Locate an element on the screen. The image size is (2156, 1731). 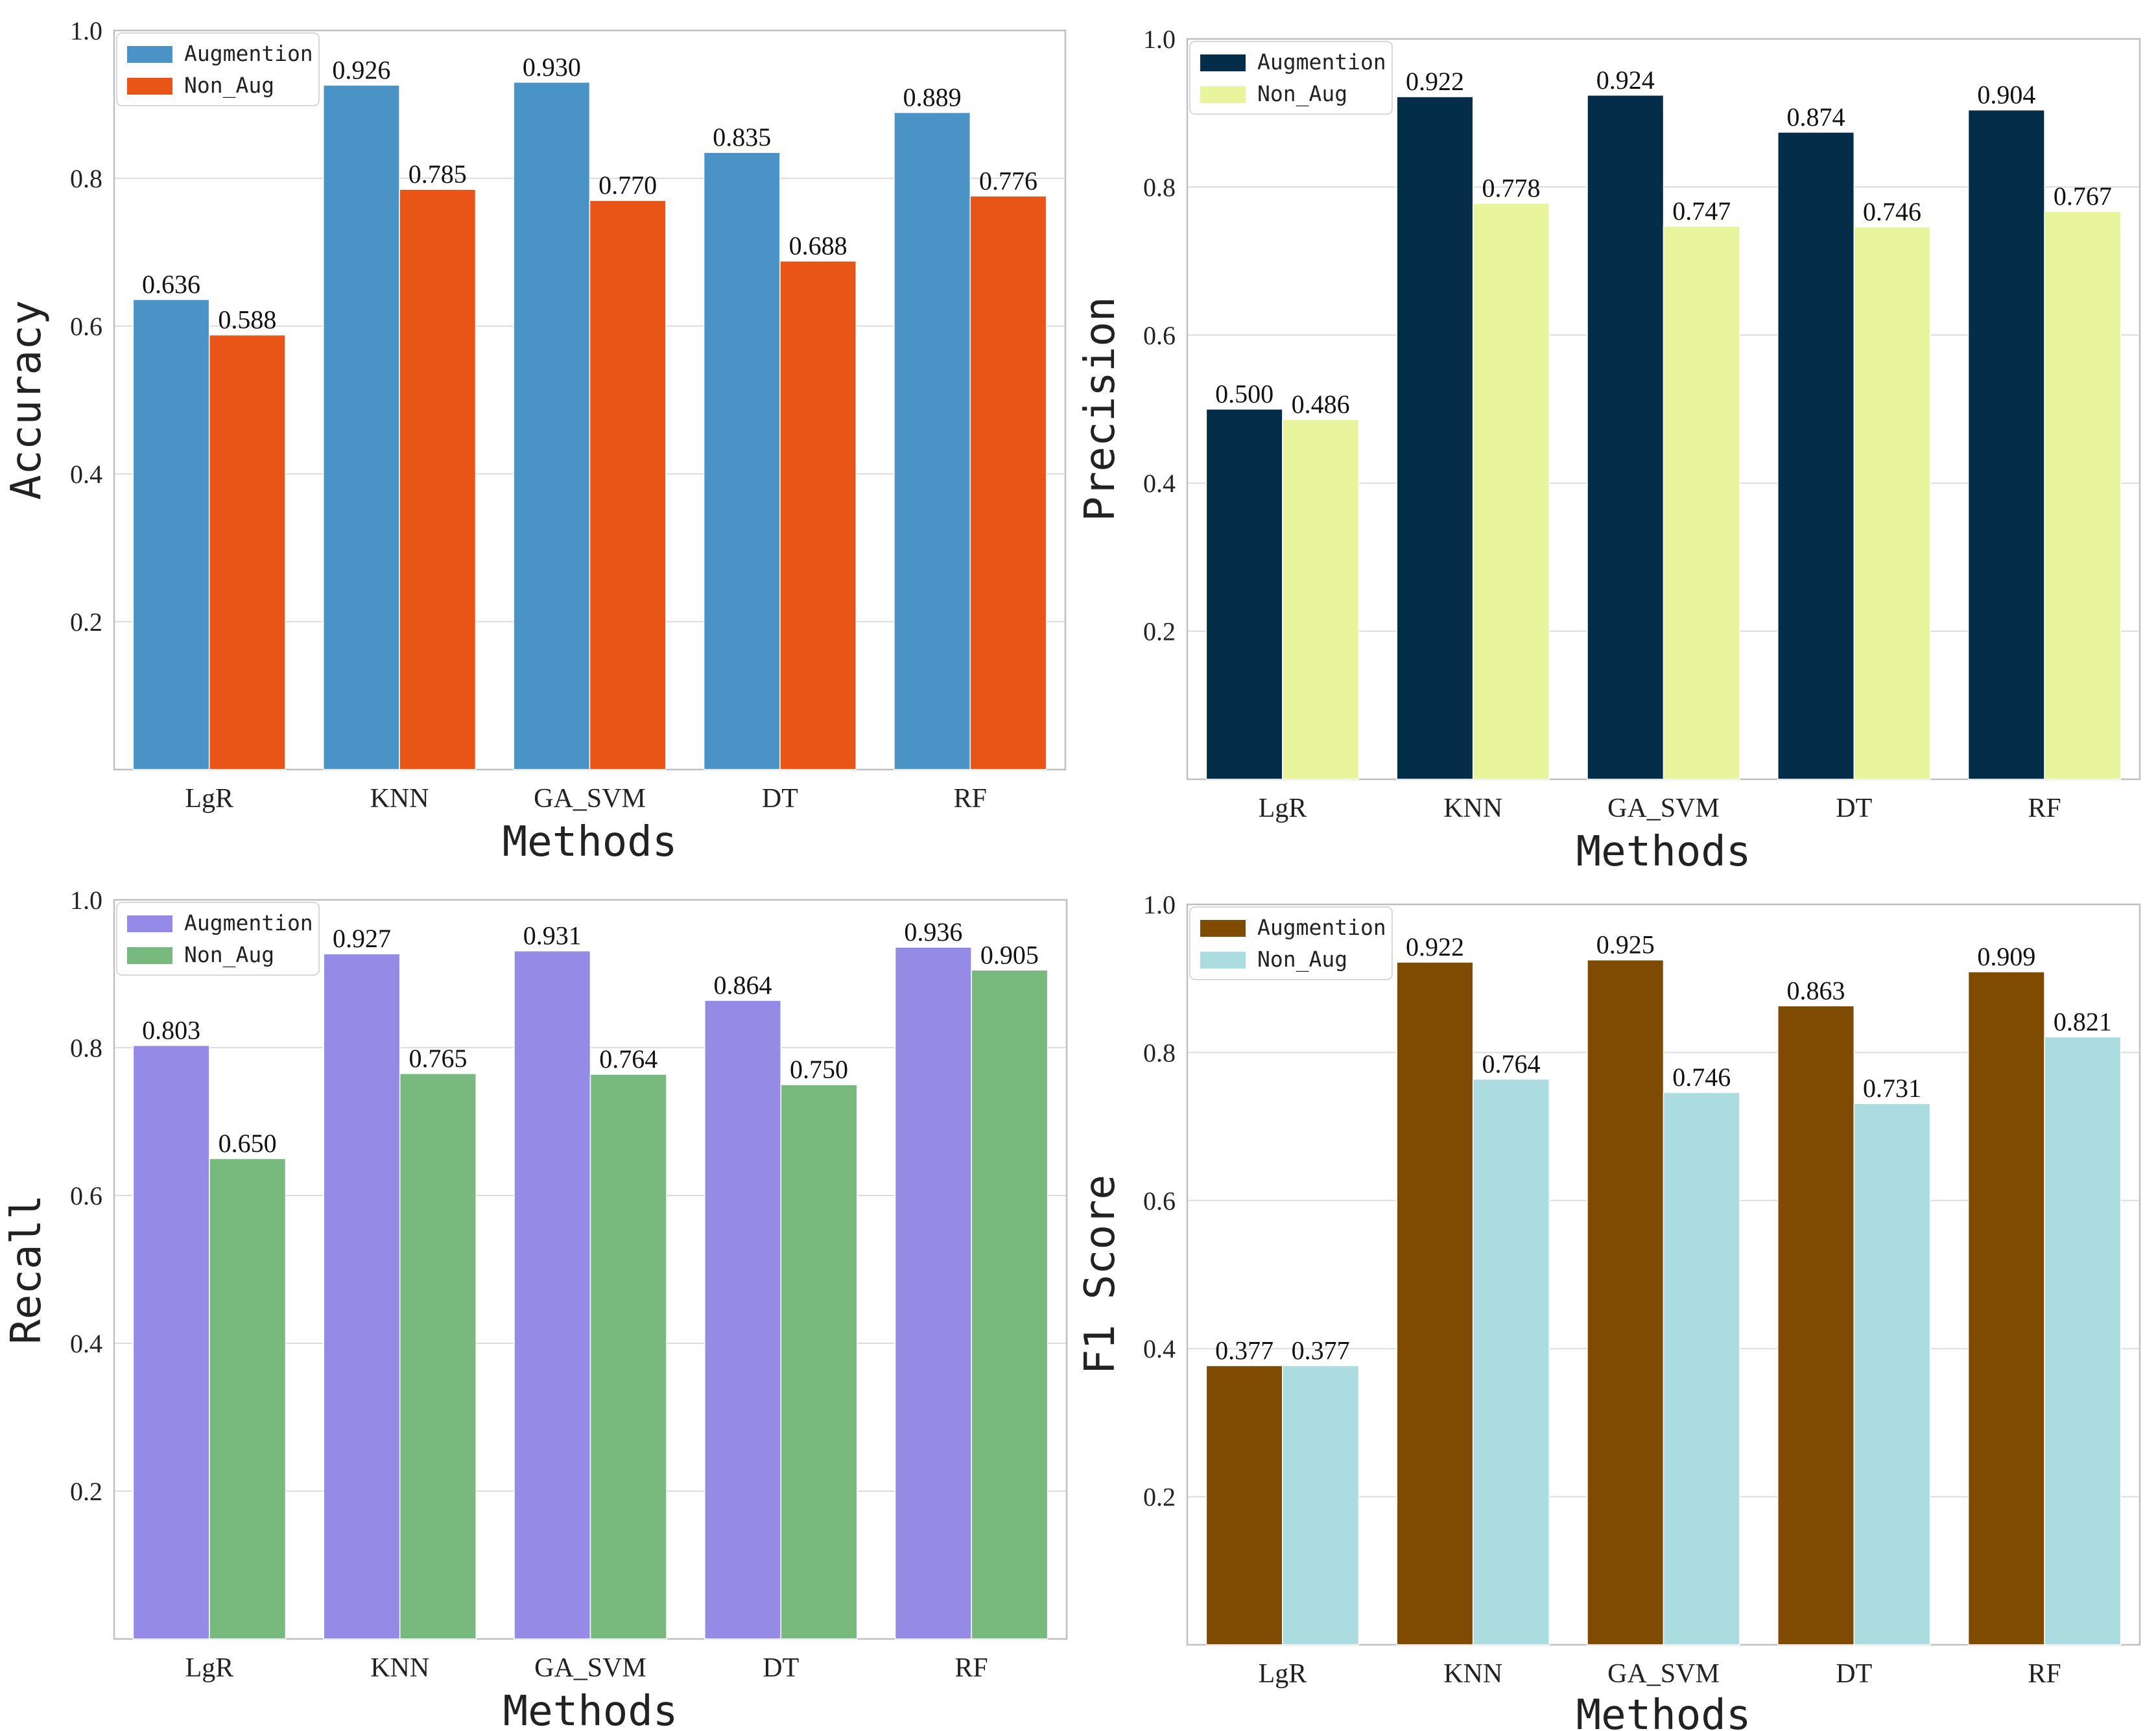
value-label: 0.765 is located at coordinates (438, 1058).